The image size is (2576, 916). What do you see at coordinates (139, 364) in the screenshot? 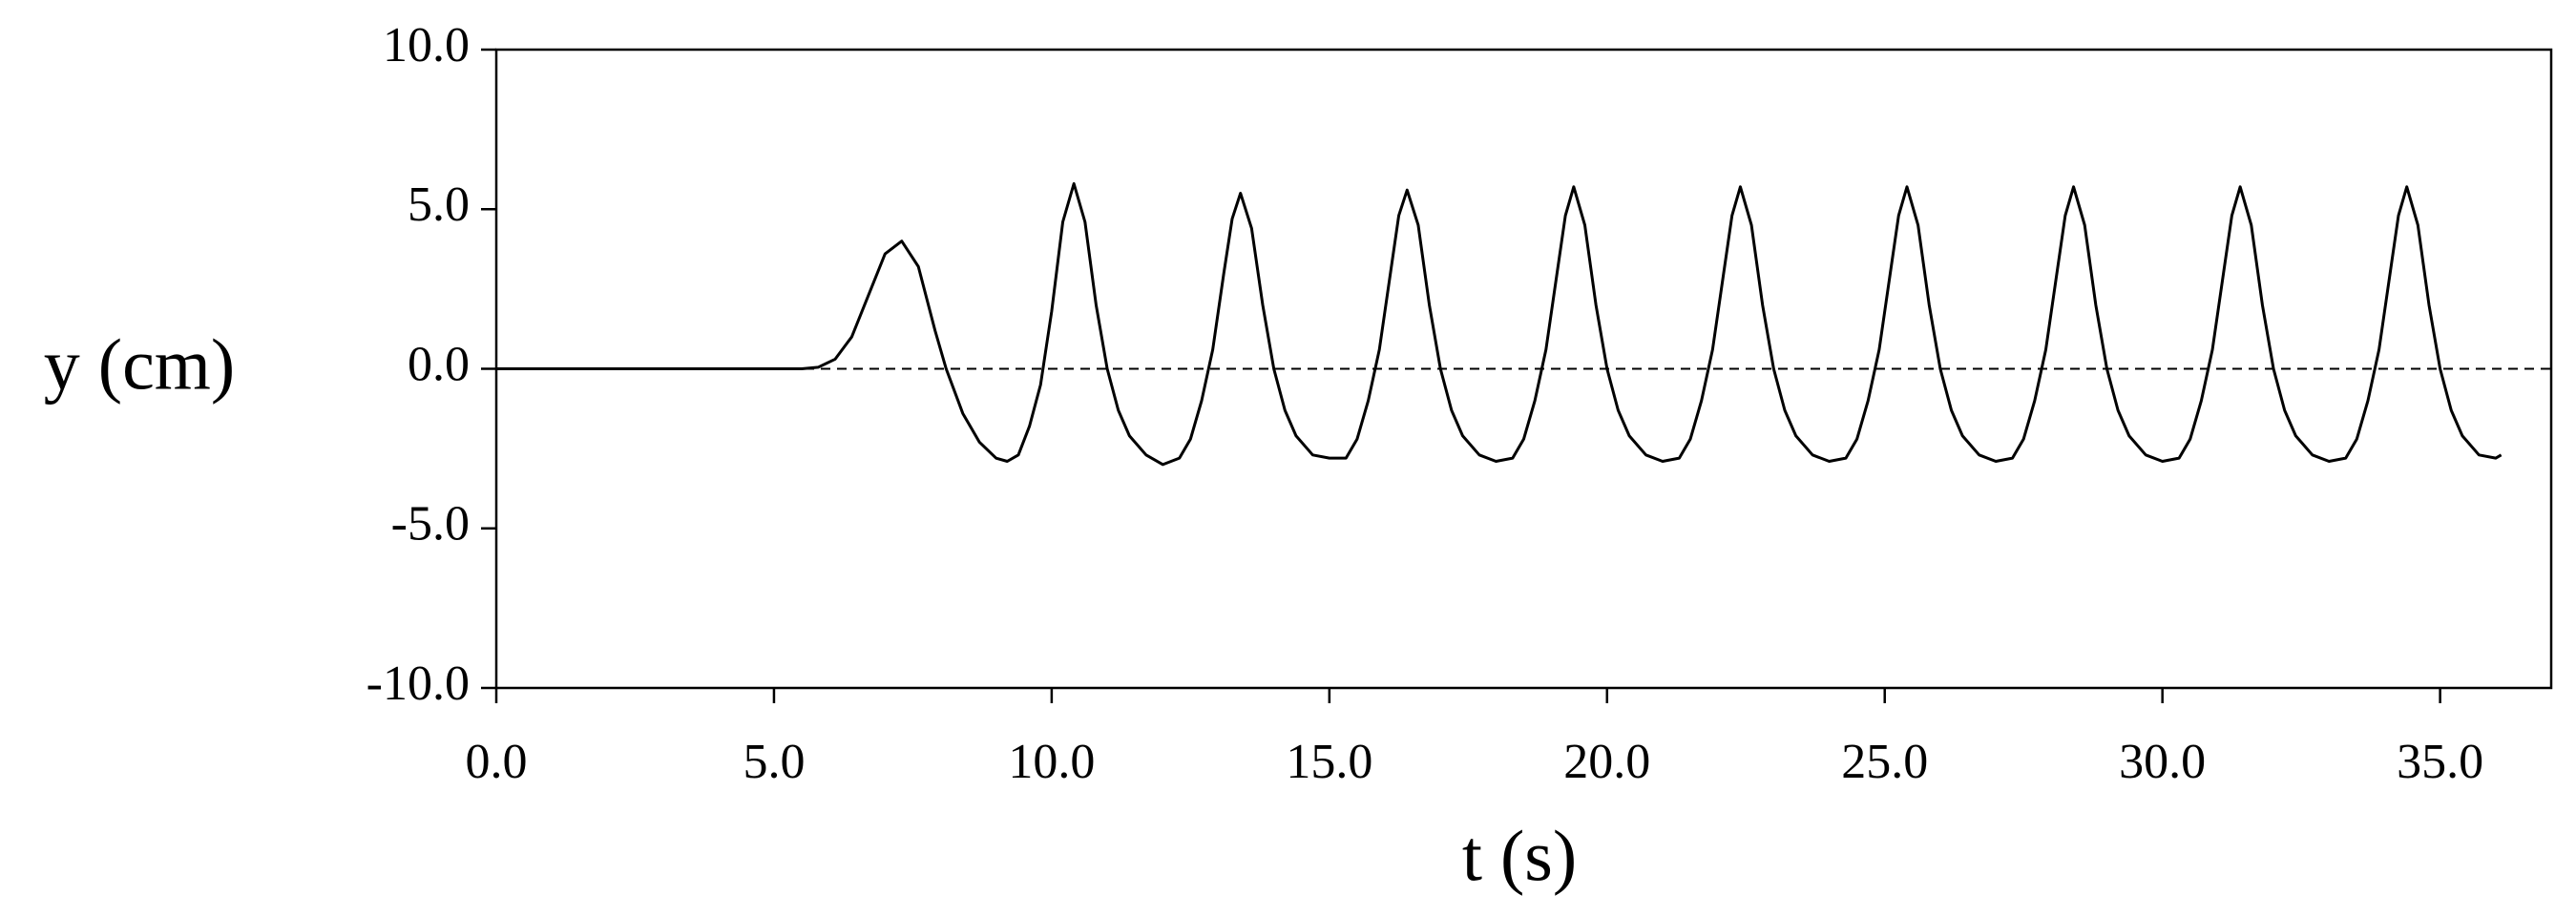
I see `y-axis-title: y (cm)` at bounding box center [139, 364].